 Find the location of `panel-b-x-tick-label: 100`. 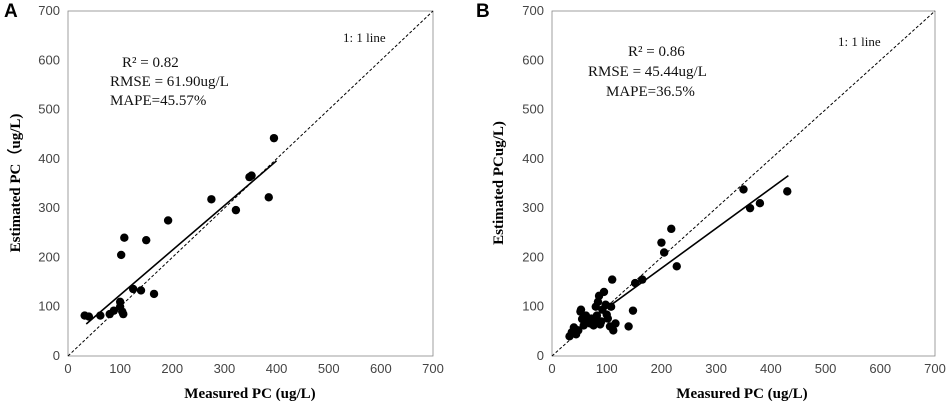

panel-b-x-tick-label: 100 is located at coordinates (607, 368).